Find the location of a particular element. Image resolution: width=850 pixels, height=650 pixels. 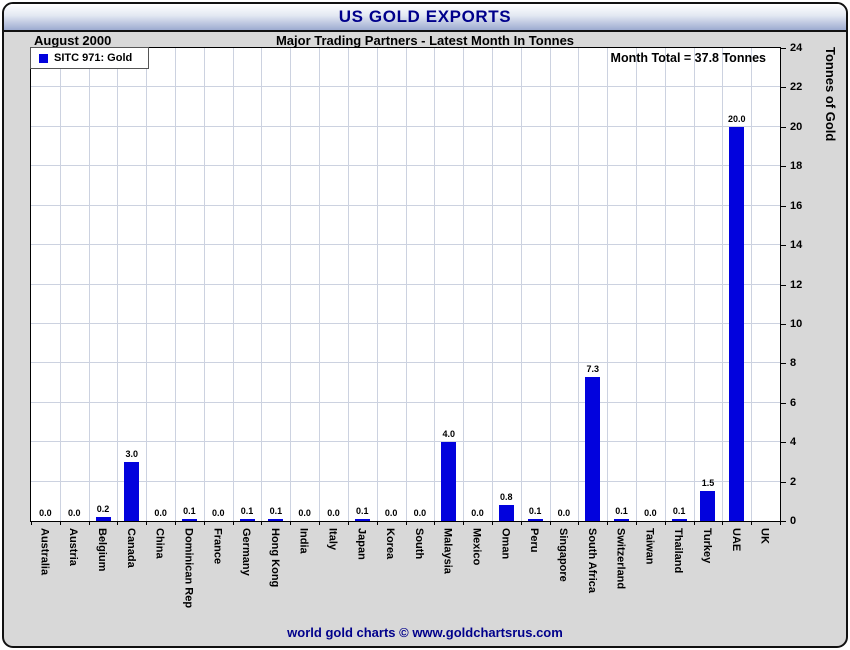

y-tick-label: 4 is located at coordinates (793, 442).